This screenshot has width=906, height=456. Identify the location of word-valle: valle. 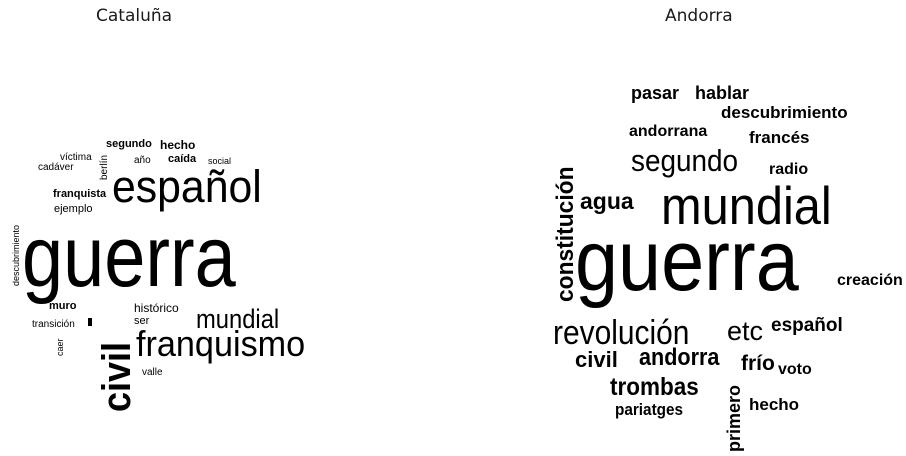
(152, 372).